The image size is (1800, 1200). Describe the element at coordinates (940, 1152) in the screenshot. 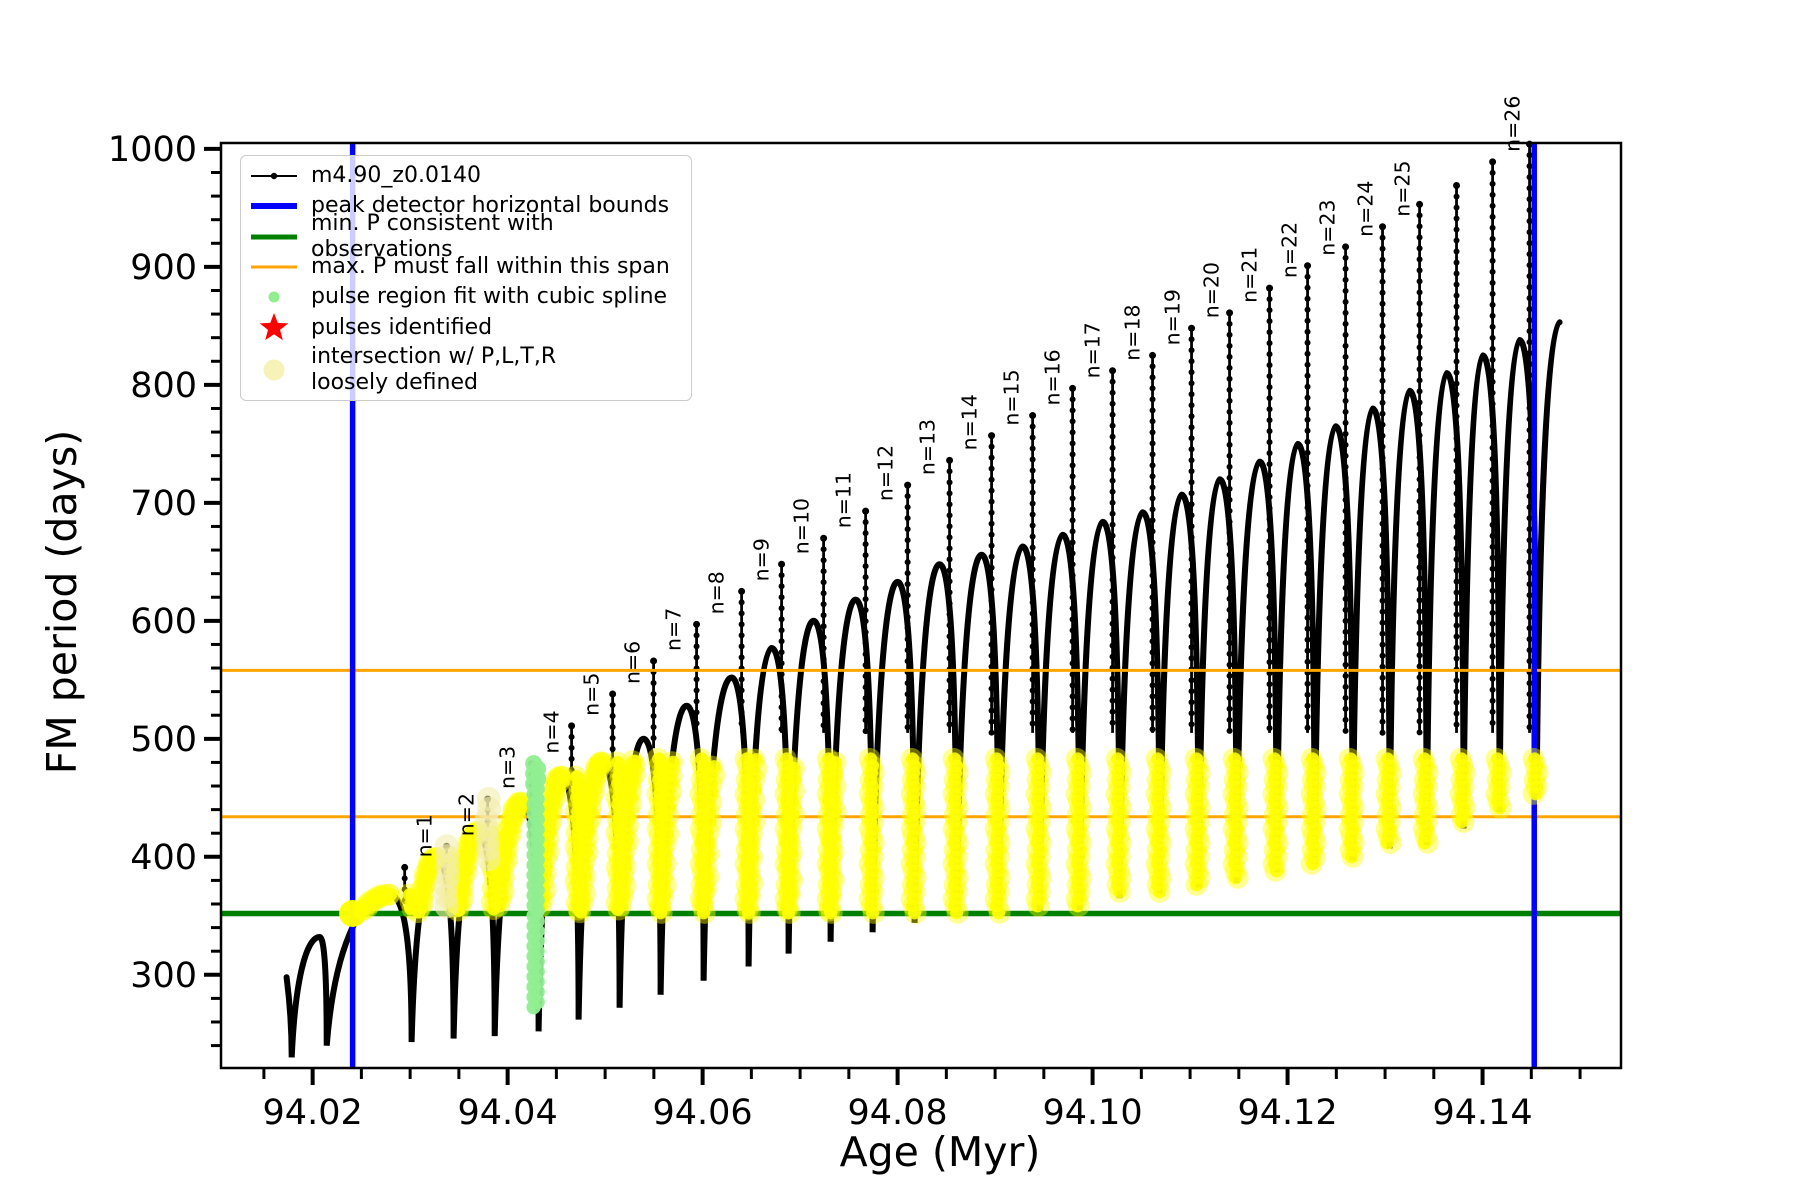

I see `x-axis-label: Age (Myr)` at that location.